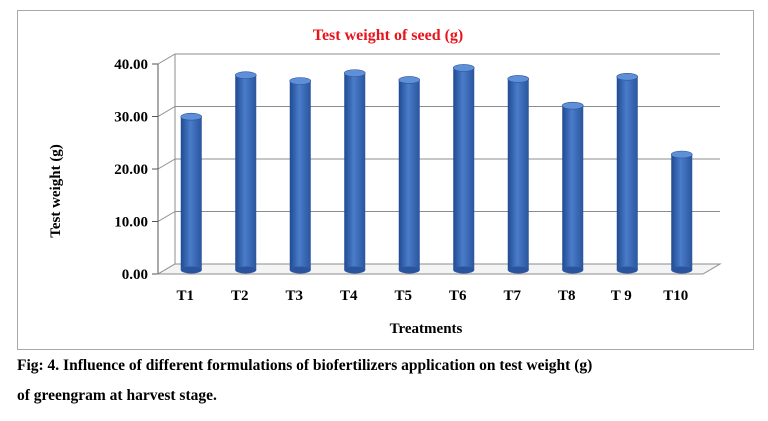 The image size is (768, 421). Describe the element at coordinates (403, 296) in the screenshot. I see `x-tick-label: T5` at that location.